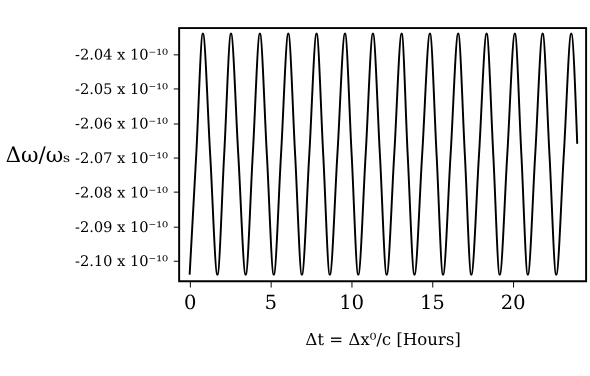 The width and height of the screenshot is (590, 376). What do you see at coordinates (271, 302) in the screenshot?
I see `x-tick-label: 5` at bounding box center [271, 302].